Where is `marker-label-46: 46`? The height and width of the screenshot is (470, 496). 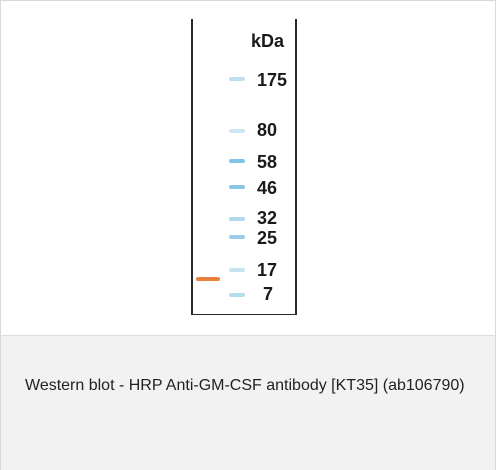 marker-label-46: 46 is located at coordinates (267, 188).